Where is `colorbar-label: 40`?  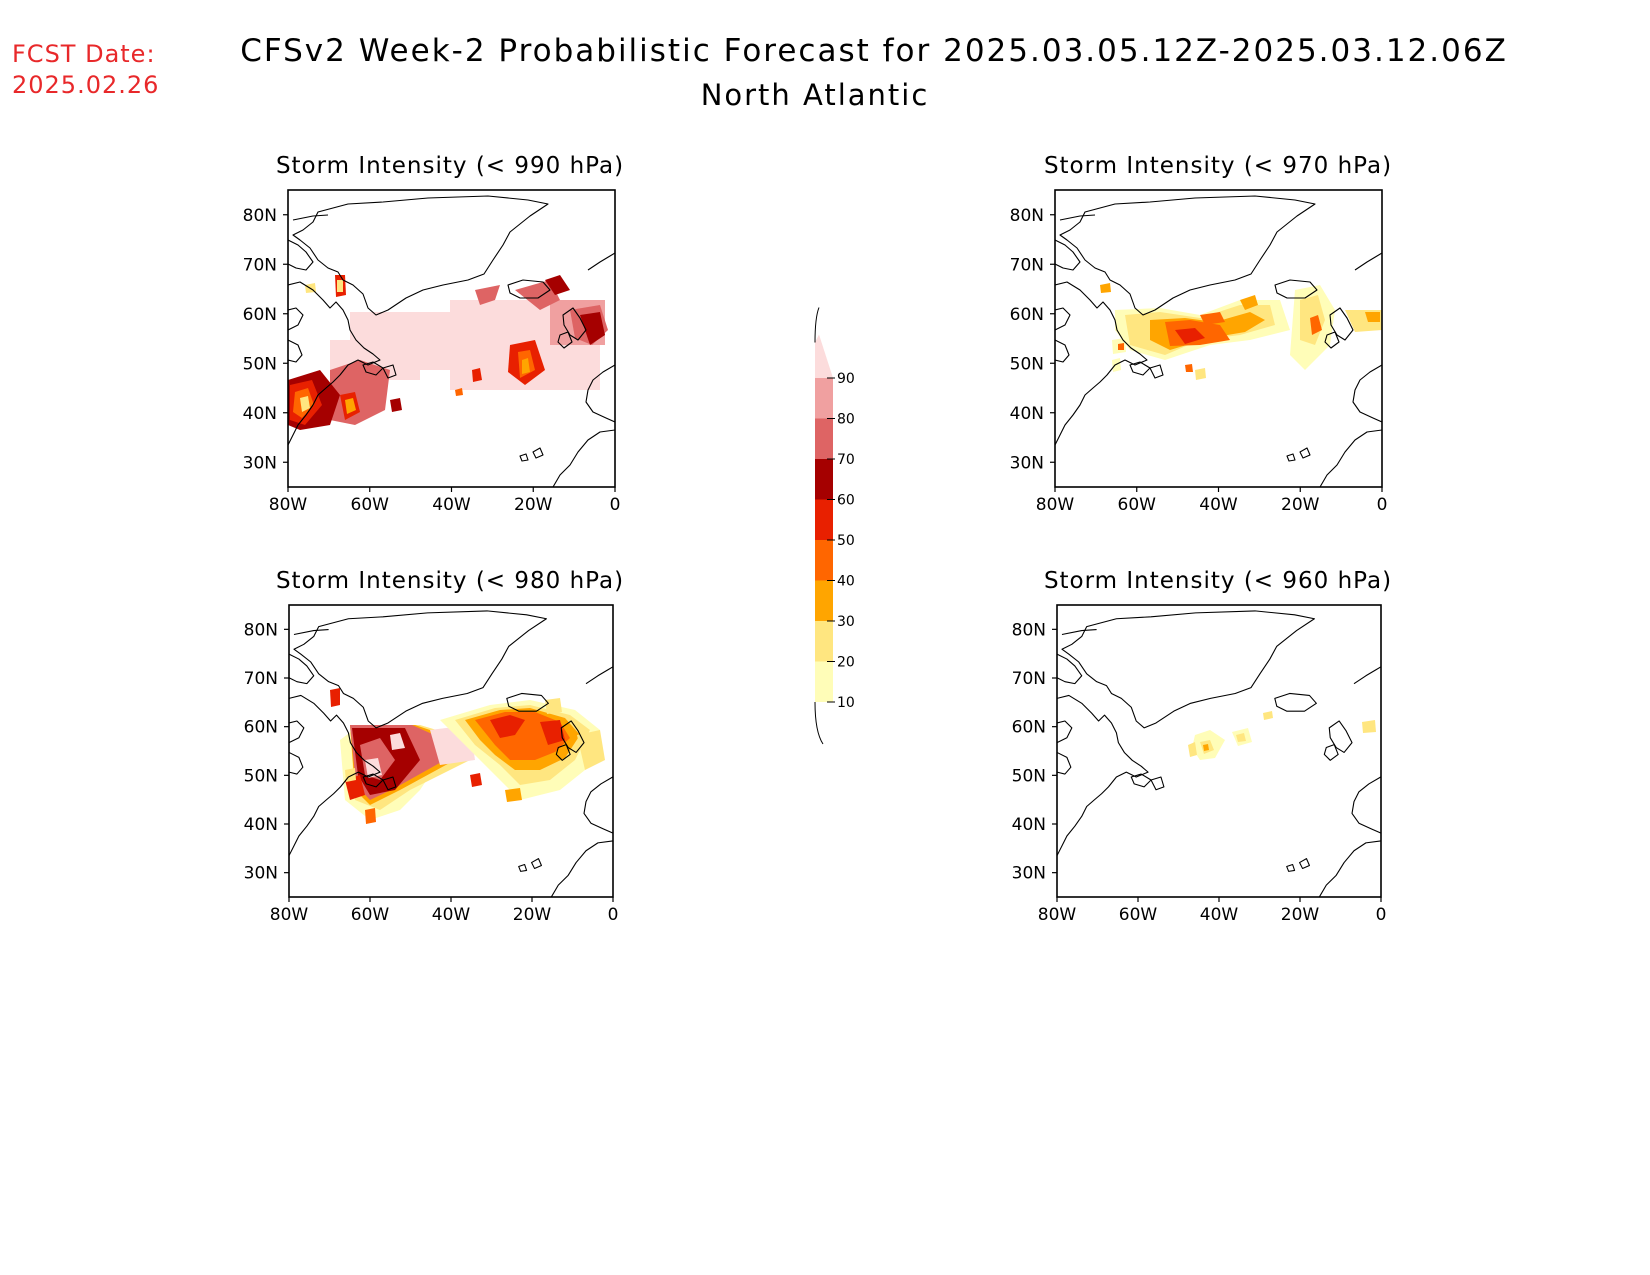
colorbar-label: 40 is located at coordinates (846, 582).